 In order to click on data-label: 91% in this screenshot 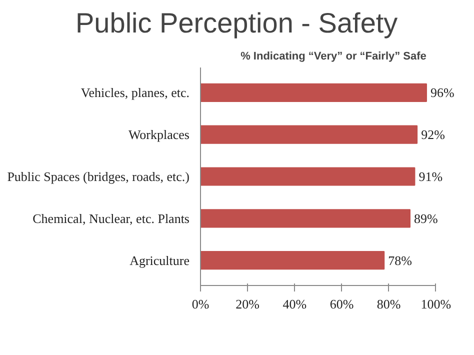, I will do `click(430, 176)`.